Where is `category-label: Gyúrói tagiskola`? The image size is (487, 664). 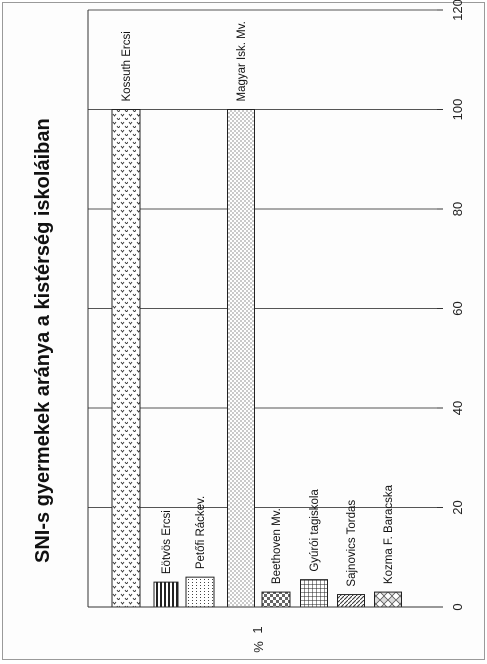 category-label: Gyúrói tagiskola is located at coordinates (315, 530).